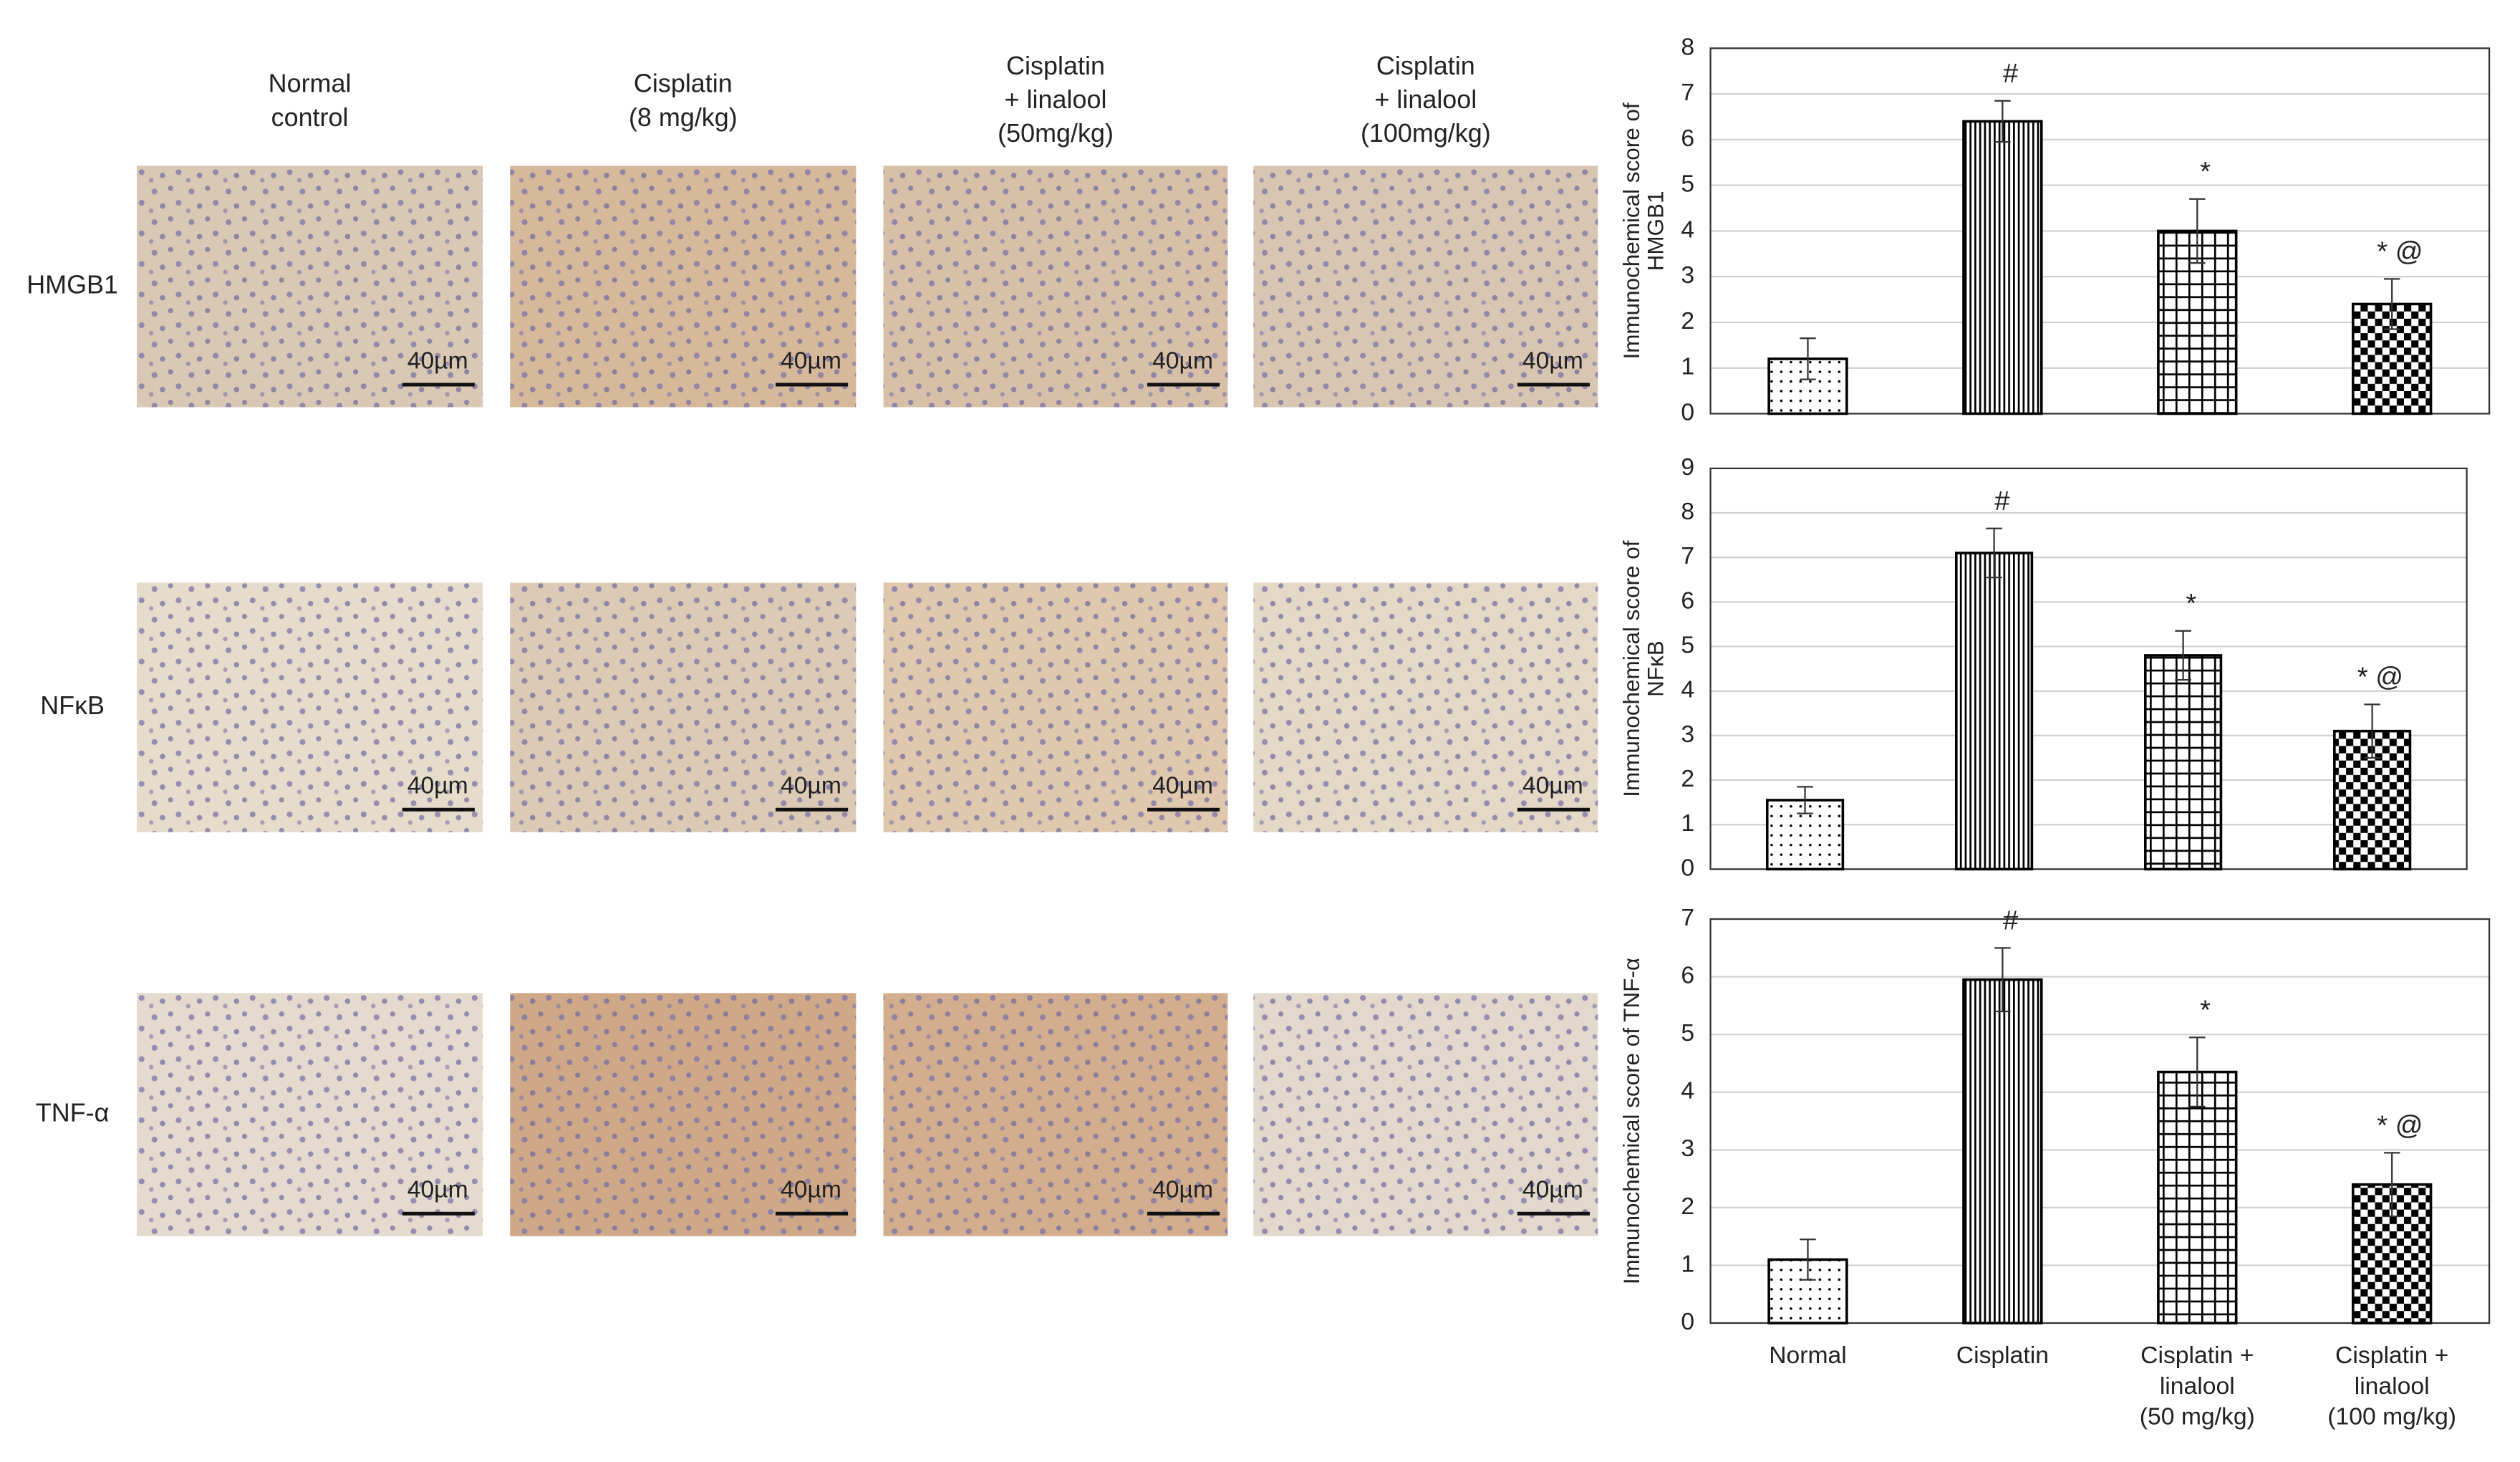  I want to click on y-tick-label: 9, so click(1687, 467).